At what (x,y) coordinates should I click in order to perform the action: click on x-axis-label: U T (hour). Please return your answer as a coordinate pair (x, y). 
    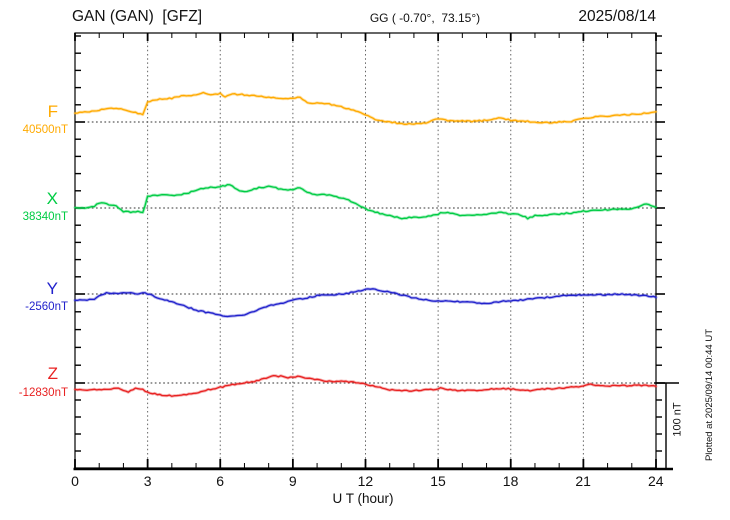
    Looking at the image, I should click on (363, 498).